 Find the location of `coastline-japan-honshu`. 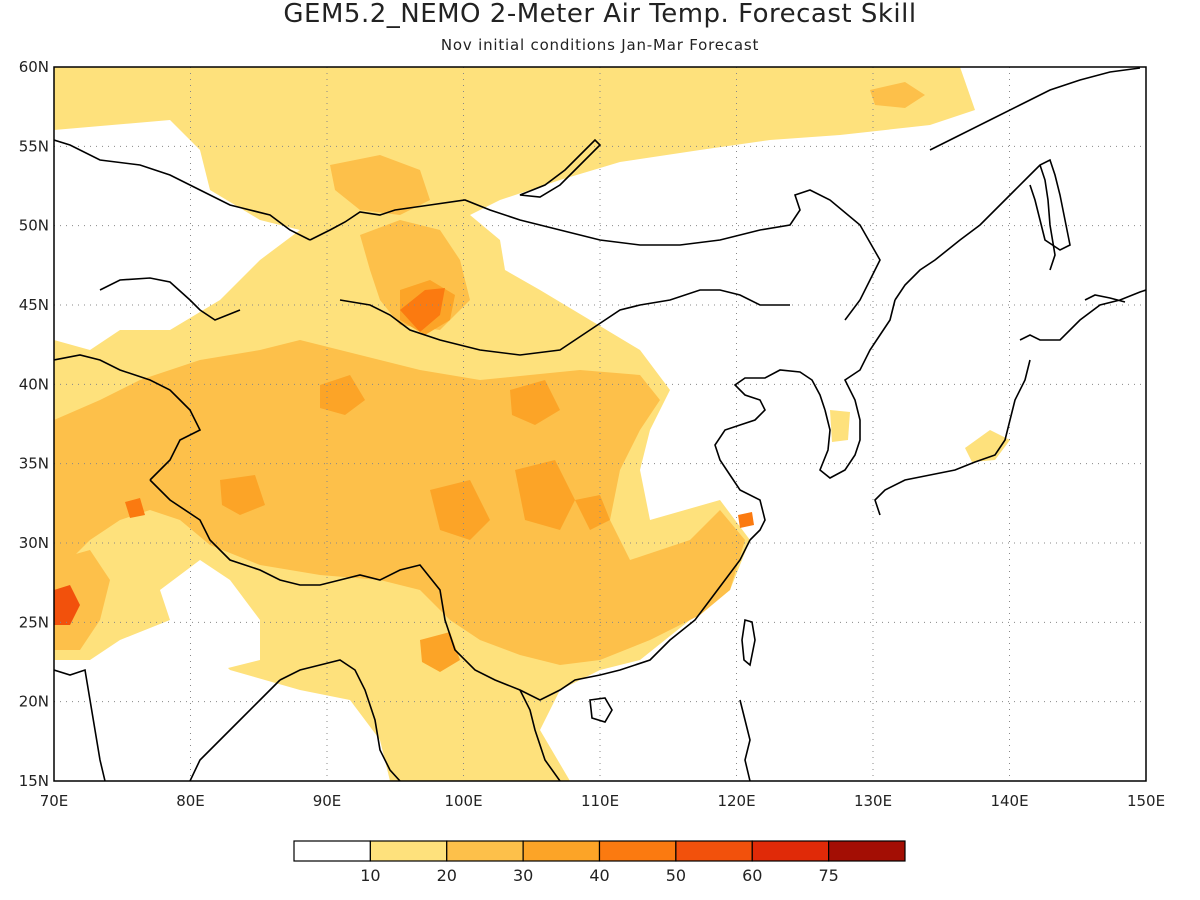

coastline-japan-honshu is located at coordinates (952, 437).